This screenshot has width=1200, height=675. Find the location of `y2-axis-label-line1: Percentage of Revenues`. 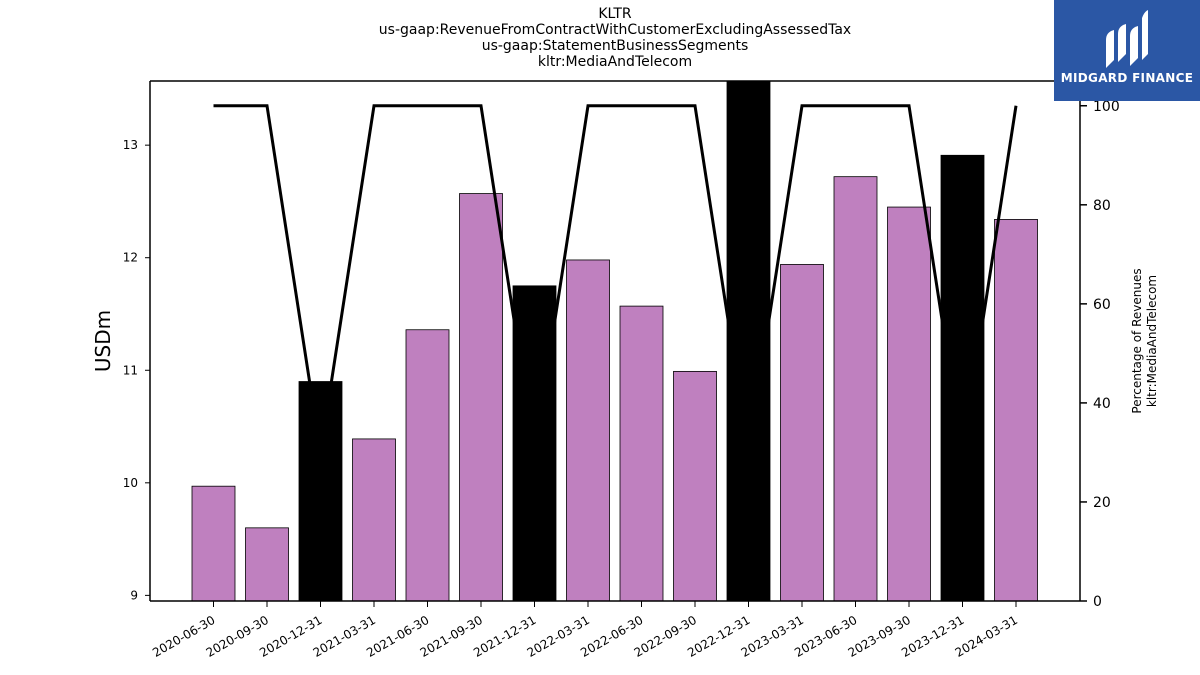

y2-axis-label-line1: Percentage of Revenues is located at coordinates (1137, 340).